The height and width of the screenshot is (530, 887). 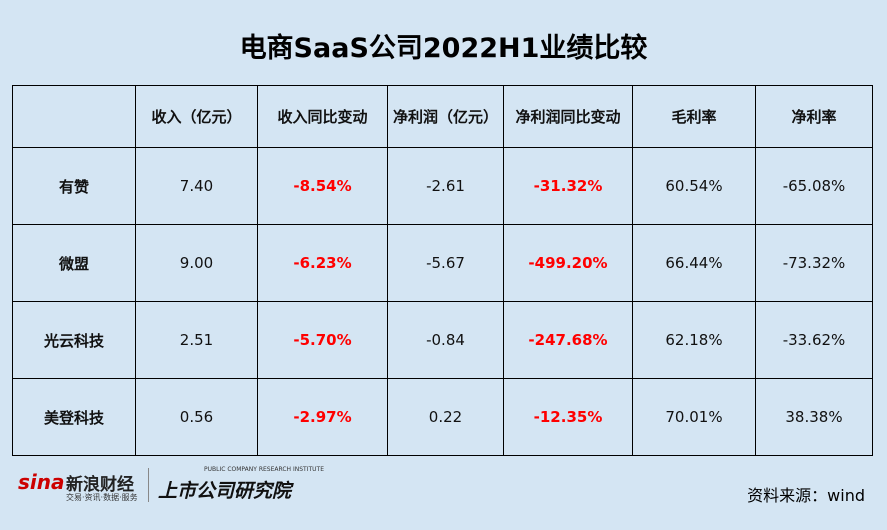 I want to click on header-cell: 收入同比变动, so click(x=322, y=116).